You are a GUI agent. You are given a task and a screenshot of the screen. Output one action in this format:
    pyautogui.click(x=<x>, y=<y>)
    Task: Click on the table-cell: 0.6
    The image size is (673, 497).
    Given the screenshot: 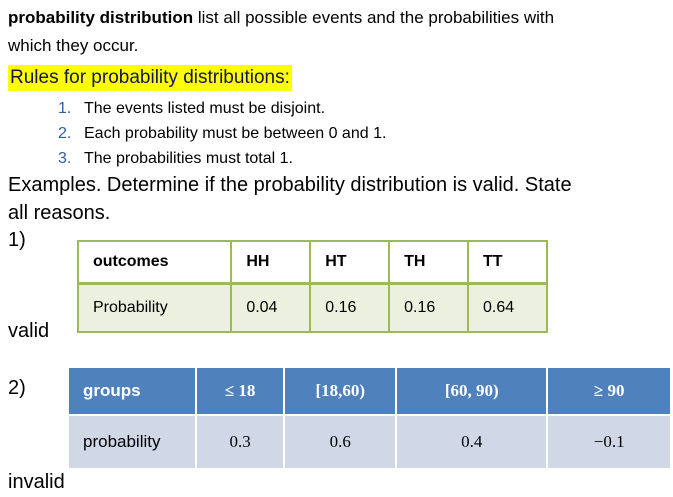 What is the action you would take?
    pyautogui.click(x=340, y=442)
    